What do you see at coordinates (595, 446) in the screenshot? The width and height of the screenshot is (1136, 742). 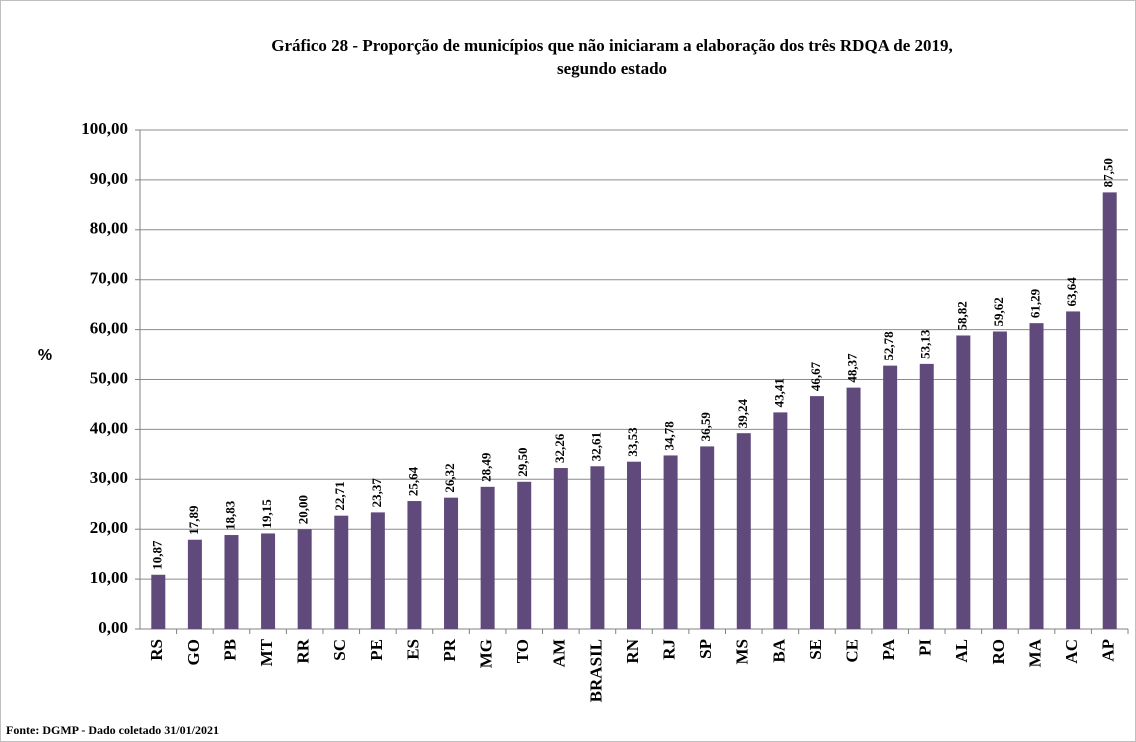 I see `data-label: 32,61` at bounding box center [595, 446].